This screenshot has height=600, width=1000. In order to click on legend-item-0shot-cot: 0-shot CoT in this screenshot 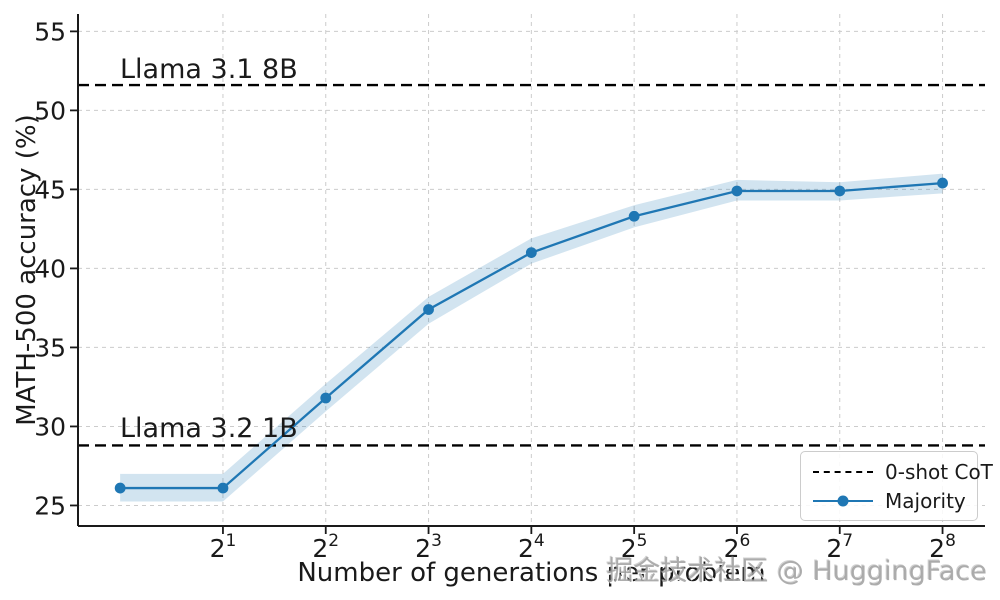, I will do `click(903, 471)`.